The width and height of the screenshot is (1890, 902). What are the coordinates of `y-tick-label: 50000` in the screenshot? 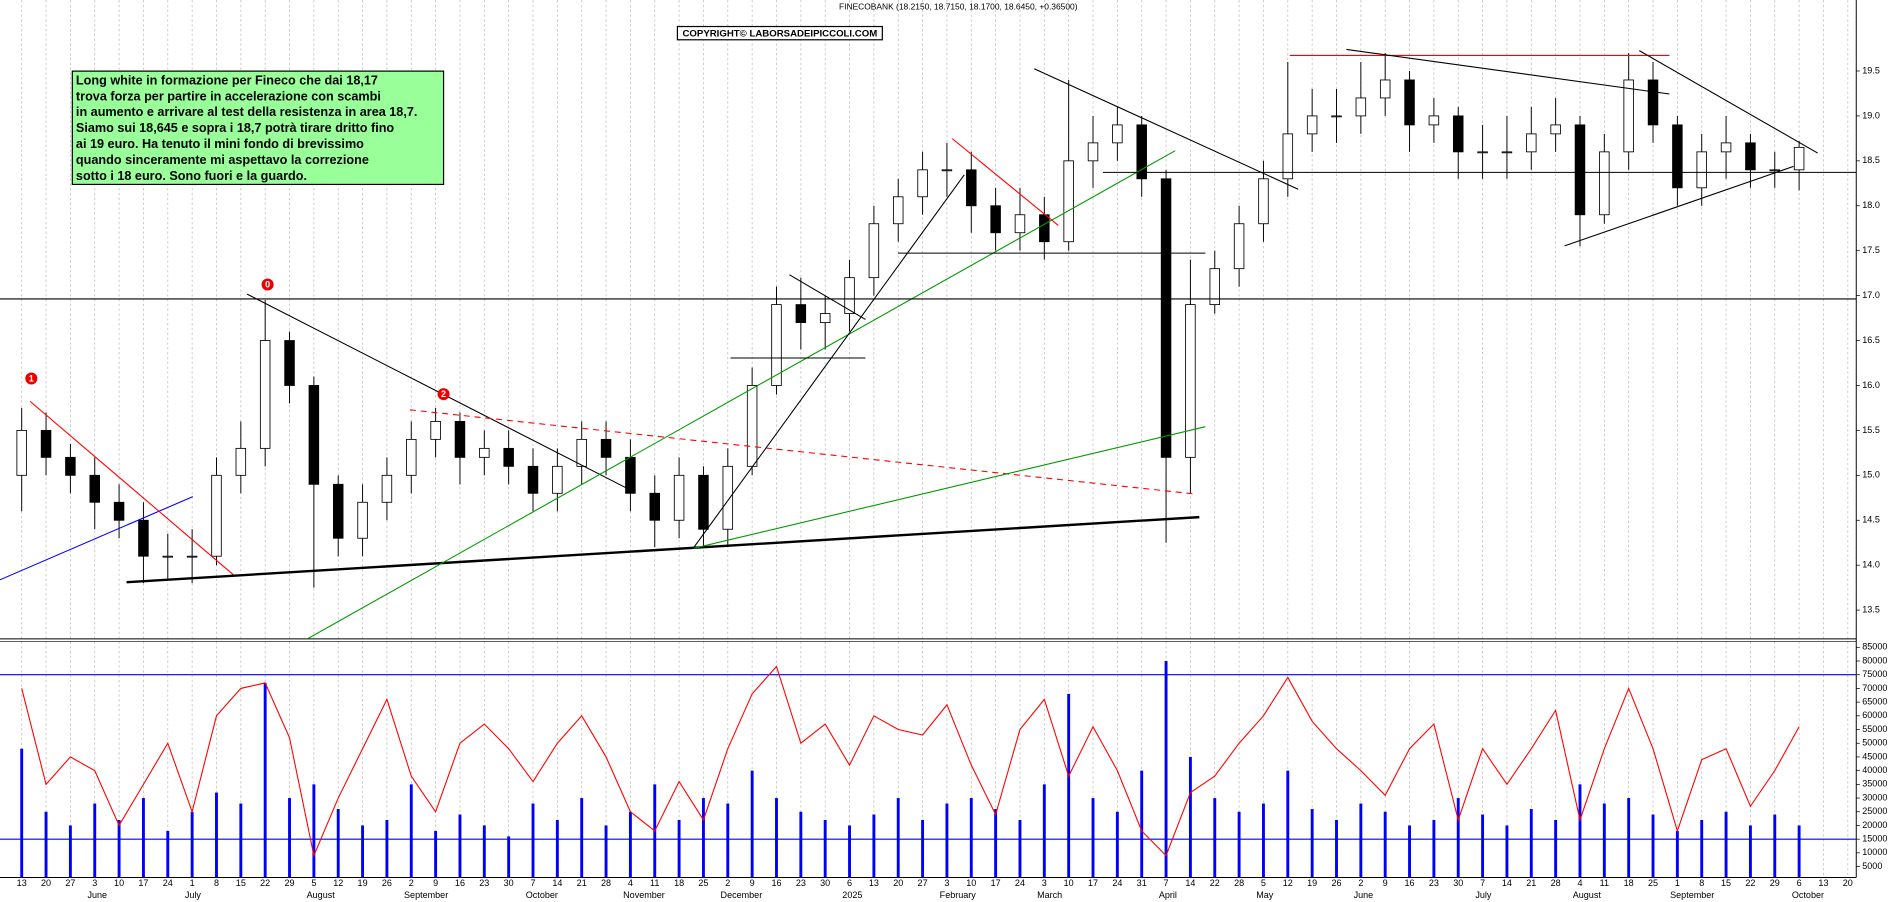 It's located at (1874, 743).